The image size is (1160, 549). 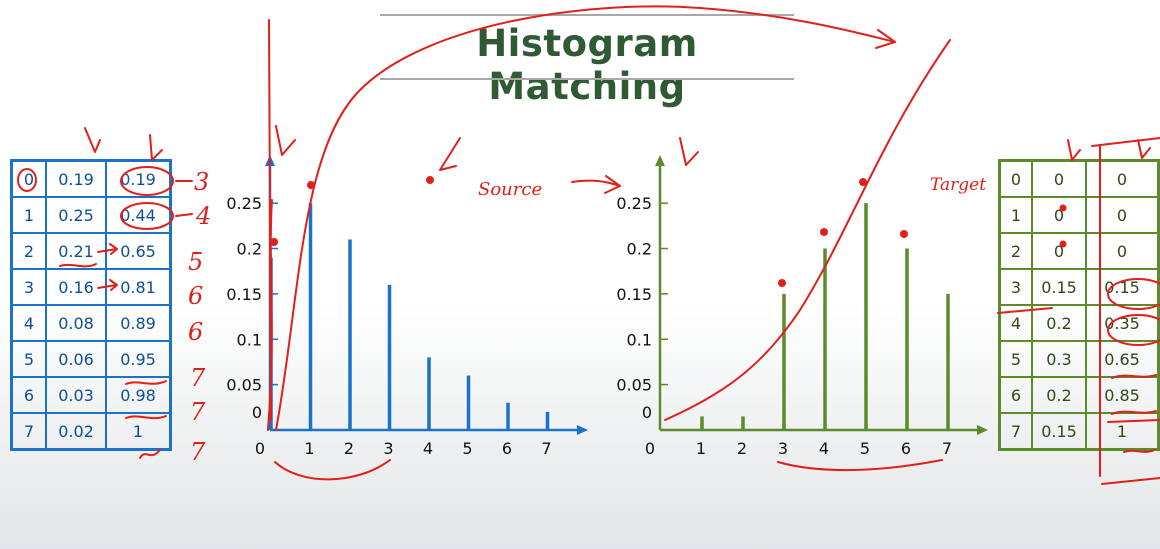 What do you see at coordinates (1015, 359) in the screenshot?
I see `target-level-cell: 5` at bounding box center [1015, 359].